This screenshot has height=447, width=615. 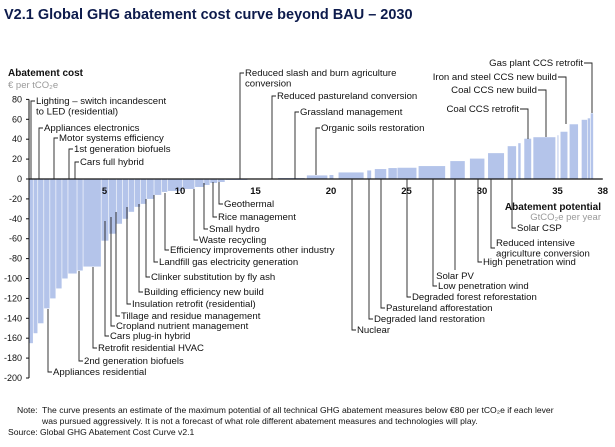 What do you see at coordinates (17, 139) in the screenshot?
I see `y-tick-label: 40` at bounding box center [17, 139].